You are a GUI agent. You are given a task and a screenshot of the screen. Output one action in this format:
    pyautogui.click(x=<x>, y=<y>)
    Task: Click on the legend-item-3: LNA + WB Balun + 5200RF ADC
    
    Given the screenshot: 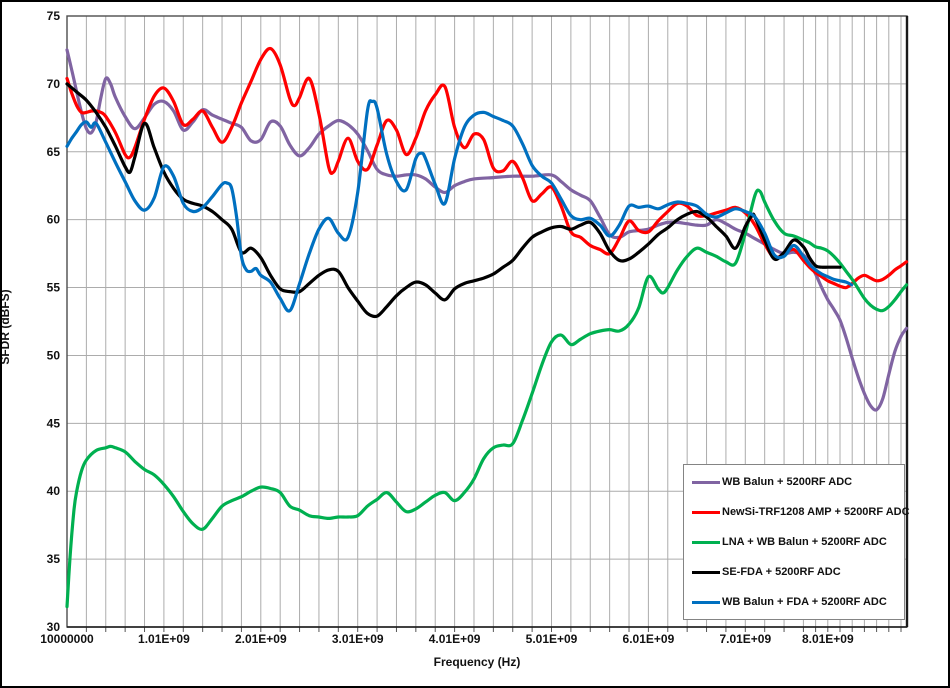 What is the action you would take?
    pyautogui.click(x=794, y=542)
    